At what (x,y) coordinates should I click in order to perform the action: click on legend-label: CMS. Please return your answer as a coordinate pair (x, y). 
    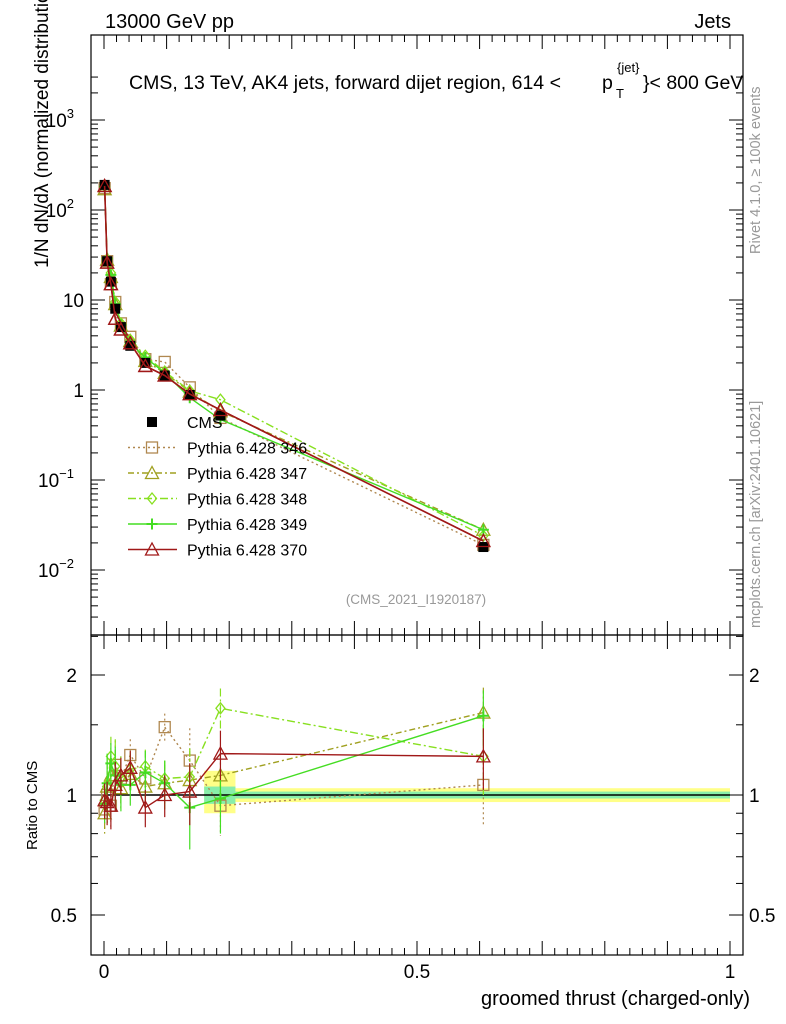
    Looking at the image, I should click on (205, 423).